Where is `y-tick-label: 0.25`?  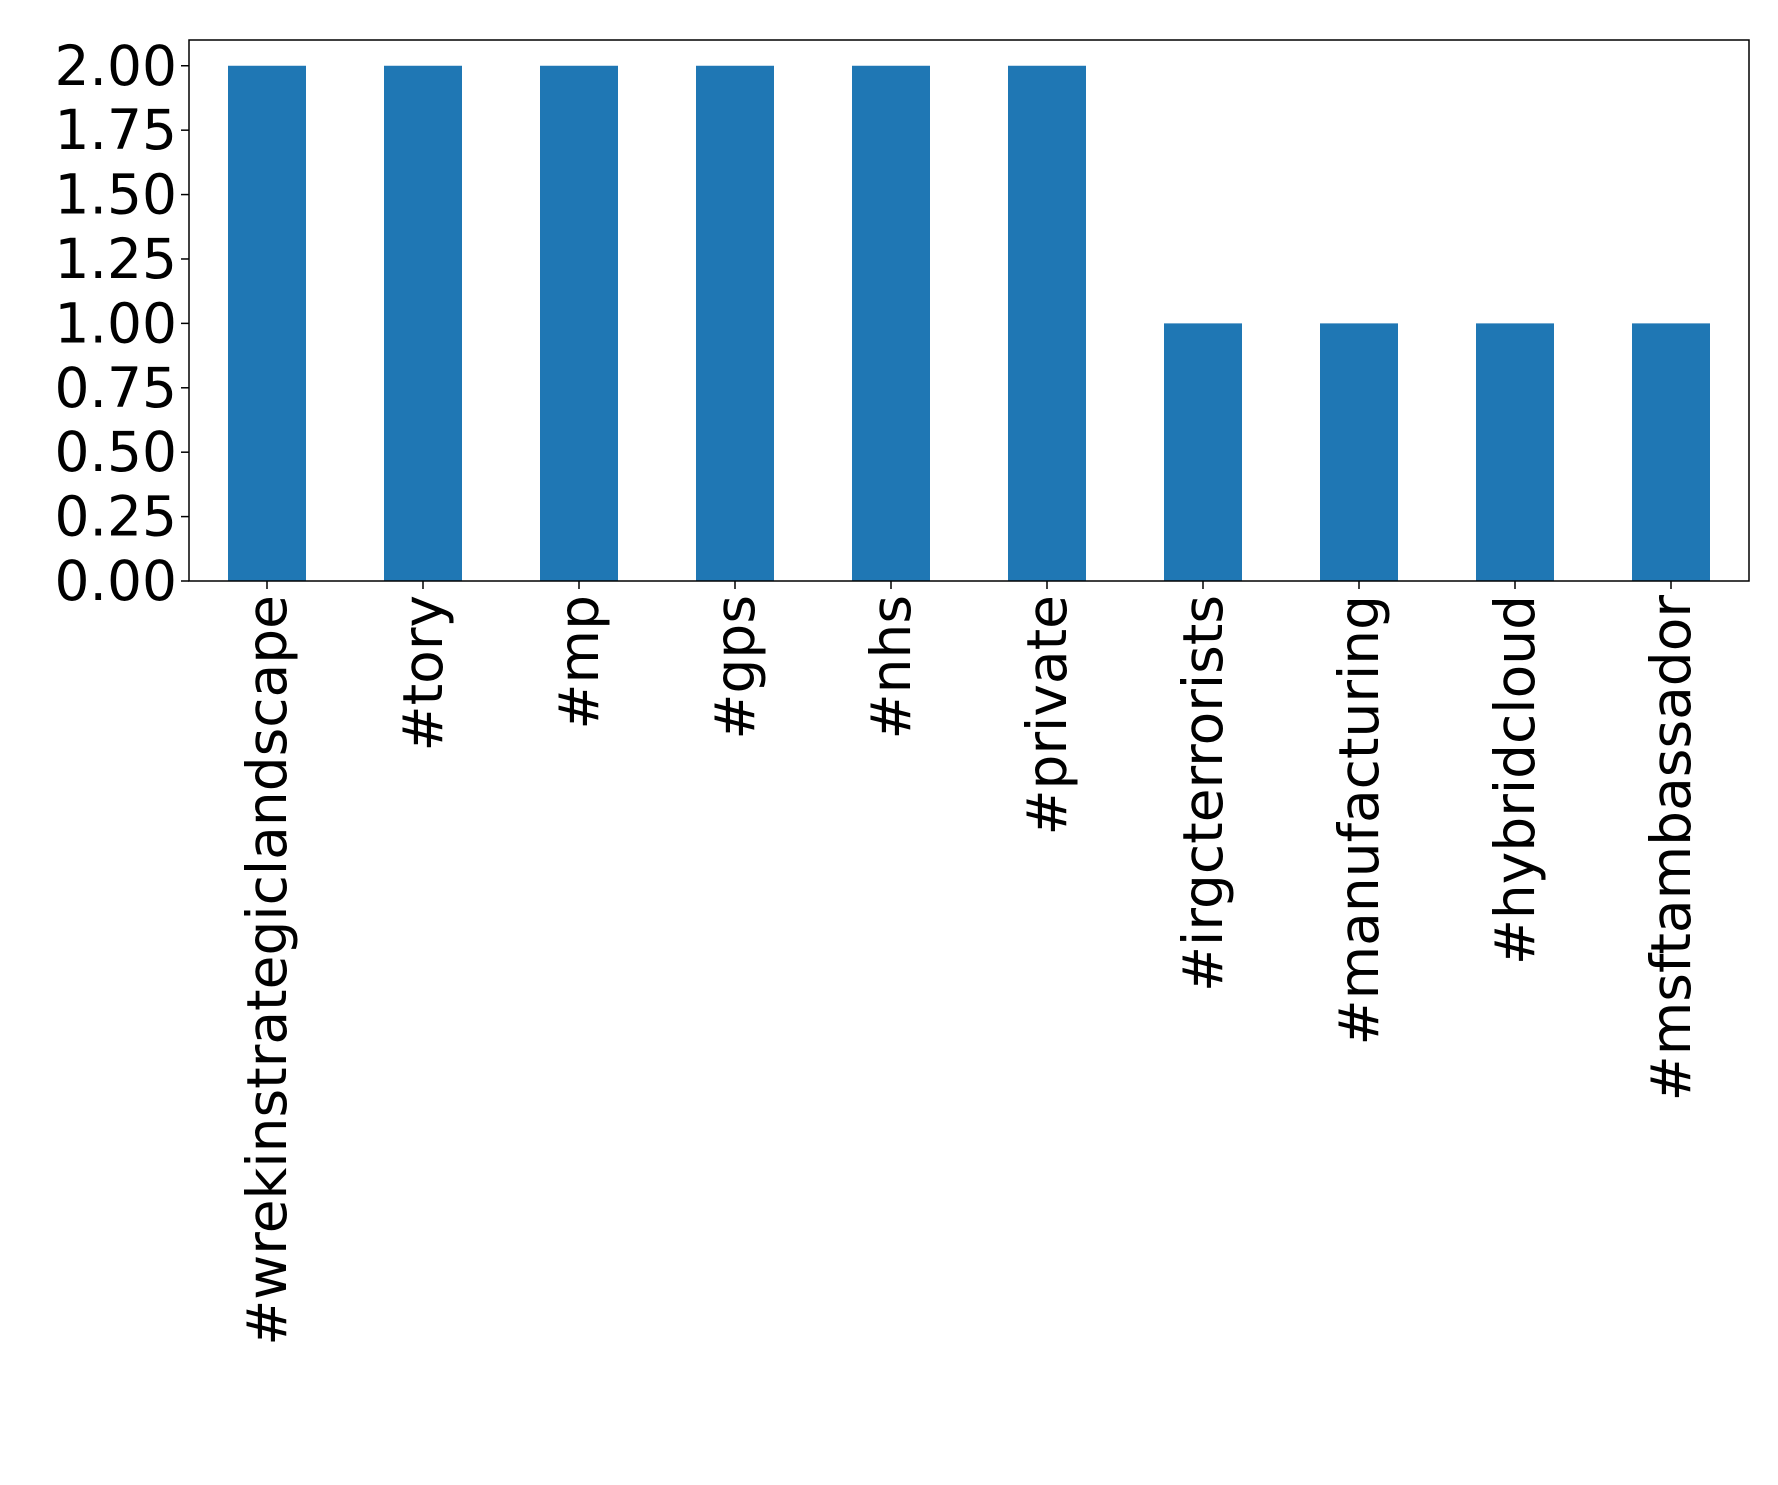
y-tick-label: 0.25 is located at coordinates (116, 517).